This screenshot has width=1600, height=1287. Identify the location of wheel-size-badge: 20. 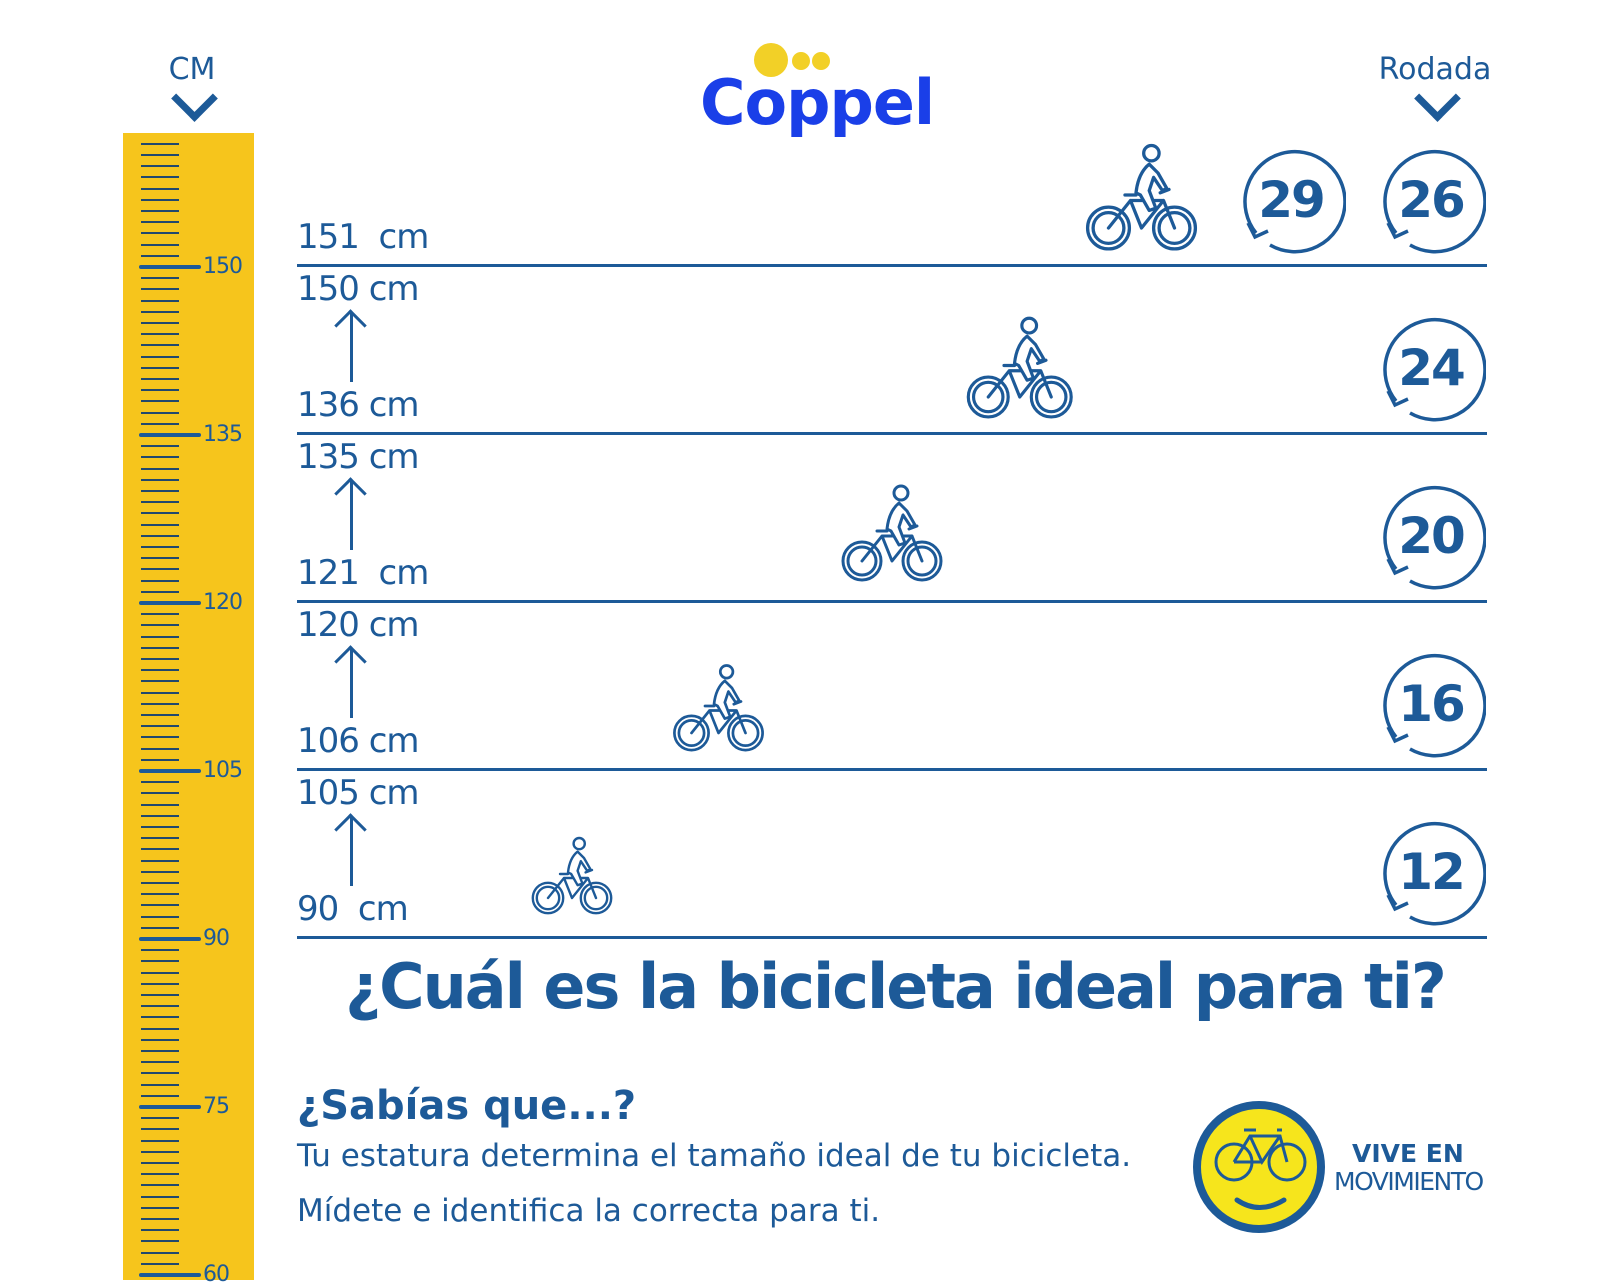
(1431, 536).